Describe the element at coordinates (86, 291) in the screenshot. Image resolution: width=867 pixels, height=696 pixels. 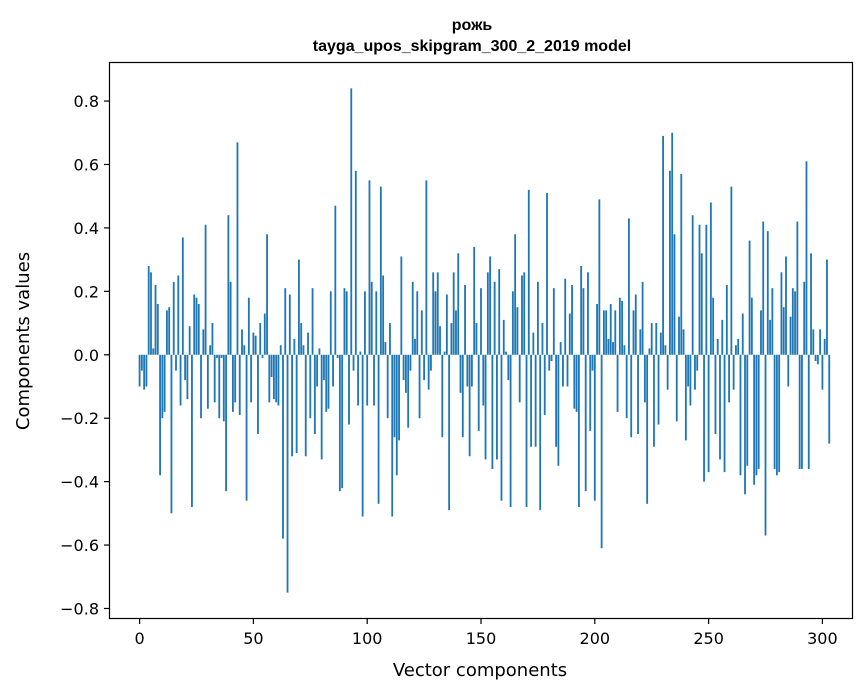
I see `y-tick-label: 0.2` at that location.